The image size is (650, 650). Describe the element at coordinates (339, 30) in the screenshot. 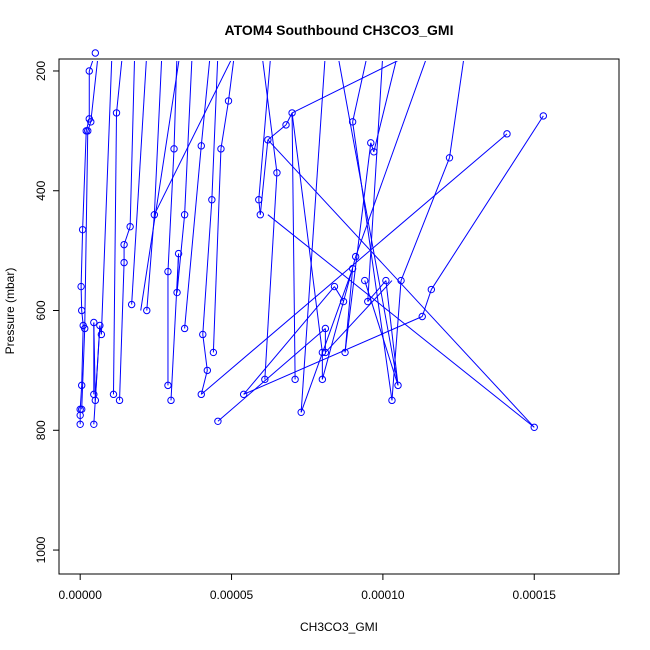

I see `chart-title: ATOM4 Southbound CH3CO3_GMI` at that location.